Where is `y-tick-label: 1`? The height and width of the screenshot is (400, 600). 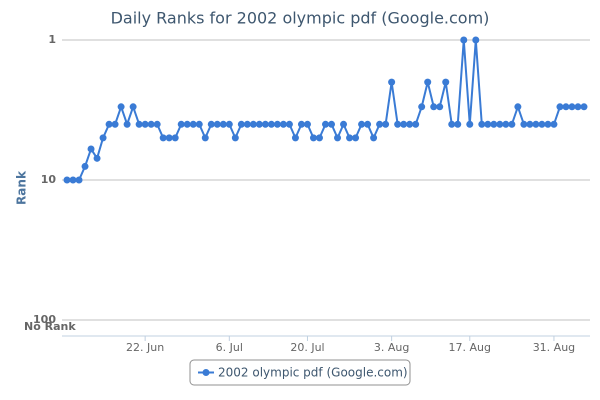
y-tick-label: 1 is located at coordinates (52, 39).